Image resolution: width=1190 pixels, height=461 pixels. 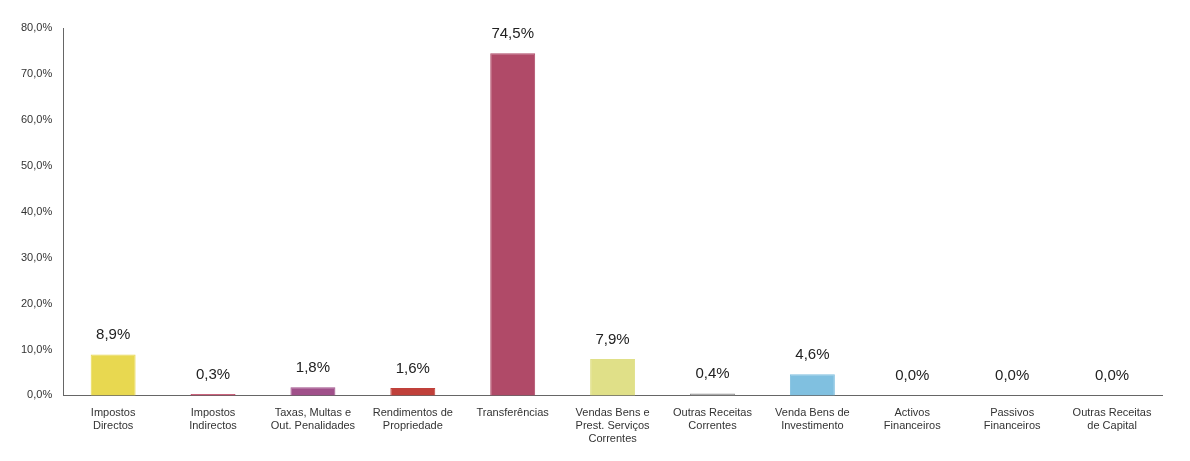 What do you see at coordinates (36, 27) in the screenshot?
I see `y-tick-label: 80,0%` at bounding box center [36, 27].